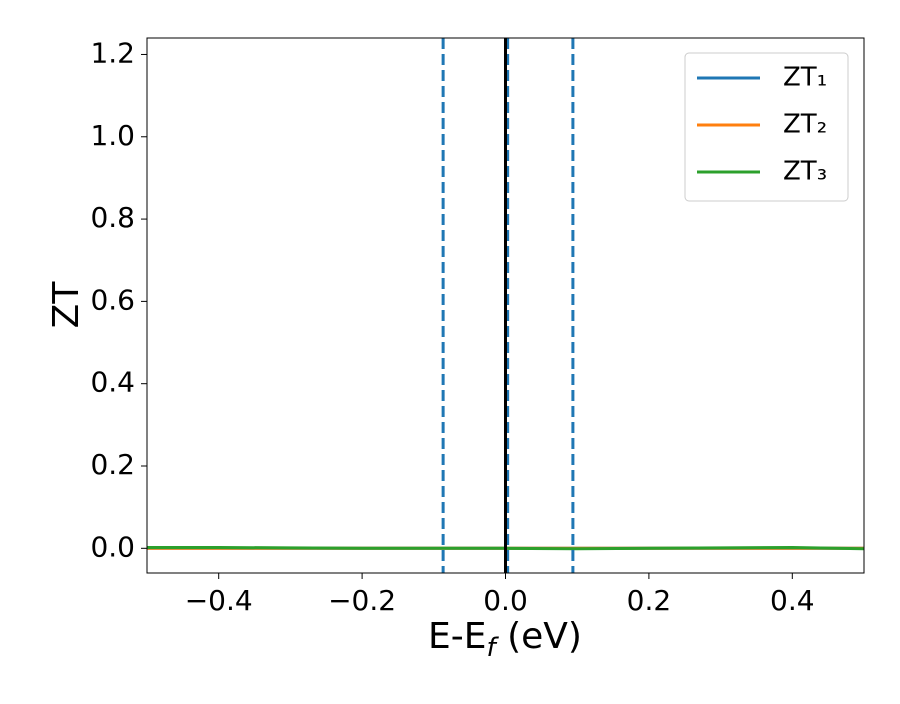 The width and height of the screenshot is (900, 704). Describe the element at coordinates (805, 78) in the screenshot. I see `legend-label: ZT₁` at that location.